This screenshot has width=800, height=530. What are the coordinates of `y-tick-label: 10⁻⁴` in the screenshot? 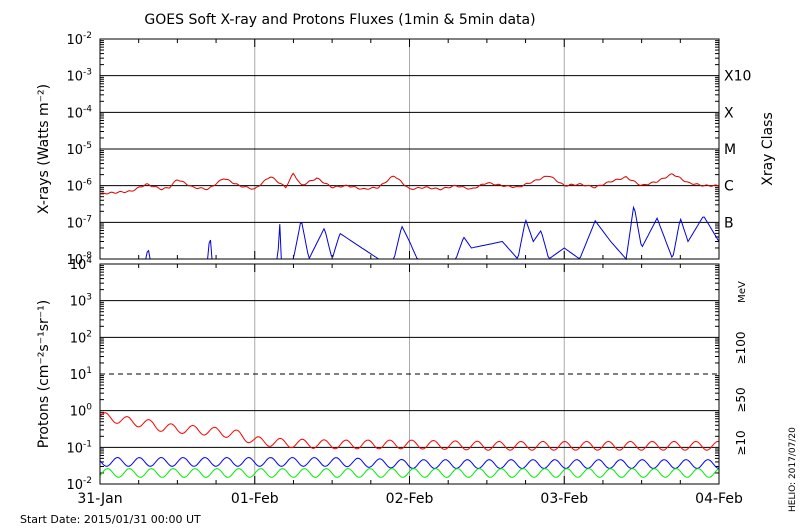 It's located at (79, 112).